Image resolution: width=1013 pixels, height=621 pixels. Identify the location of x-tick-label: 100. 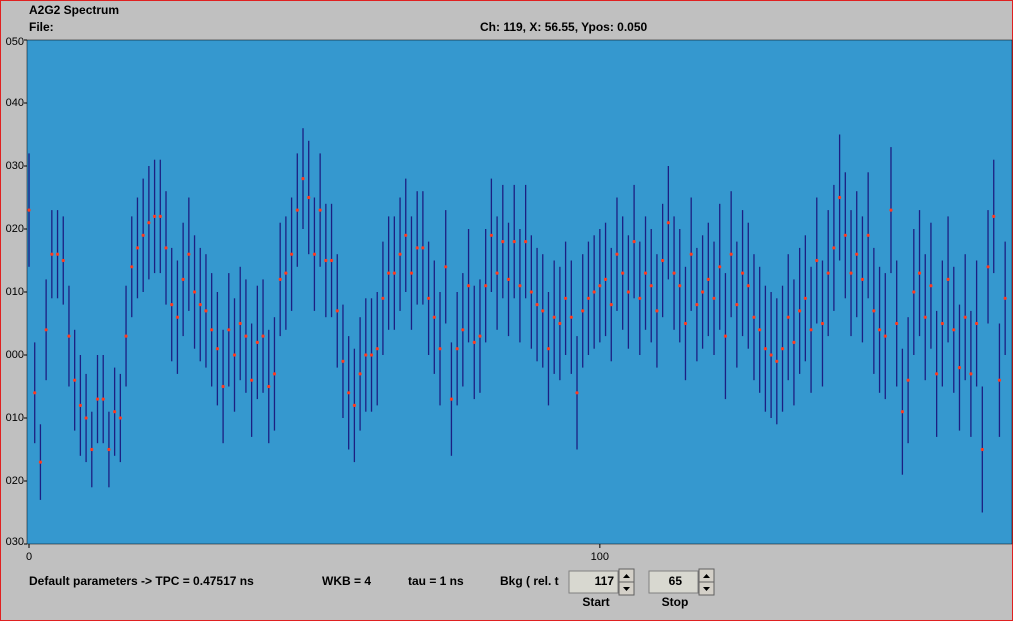
(600, 557).